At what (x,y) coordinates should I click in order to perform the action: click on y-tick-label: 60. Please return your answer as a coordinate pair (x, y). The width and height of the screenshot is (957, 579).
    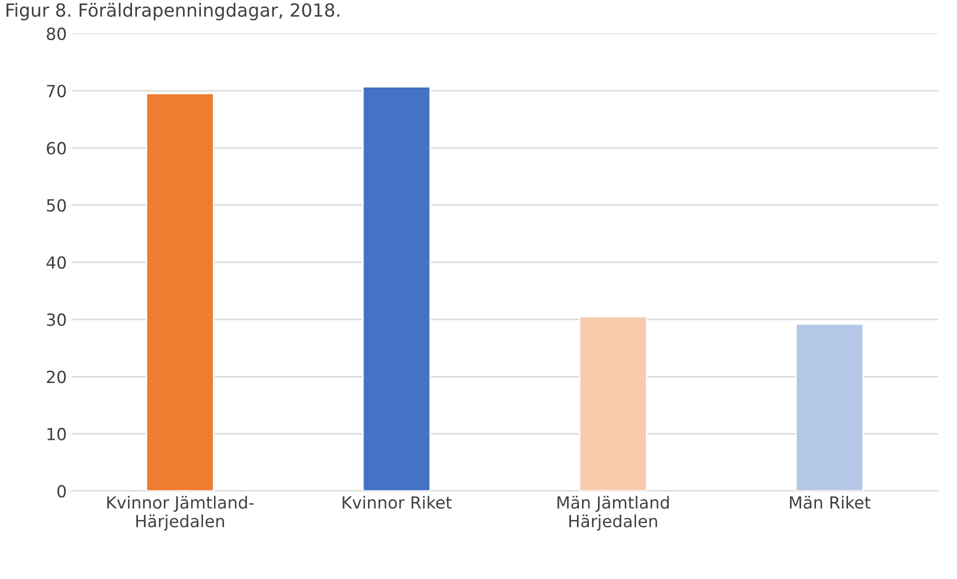
    Looking at the image, I should click on (56, 148).